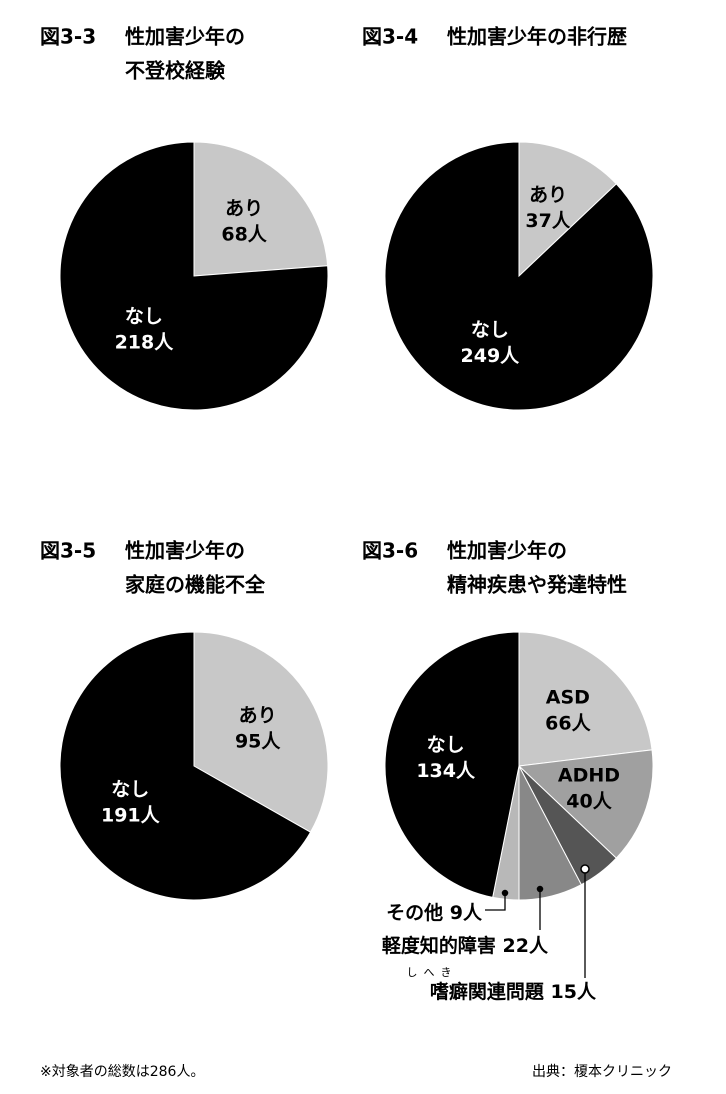  I want to click on value-label: 134人, so click(446, 771).